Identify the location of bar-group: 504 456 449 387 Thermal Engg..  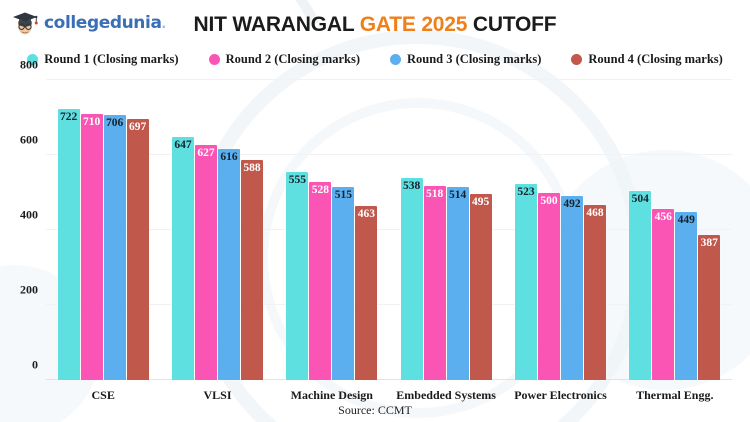
(675, 241).